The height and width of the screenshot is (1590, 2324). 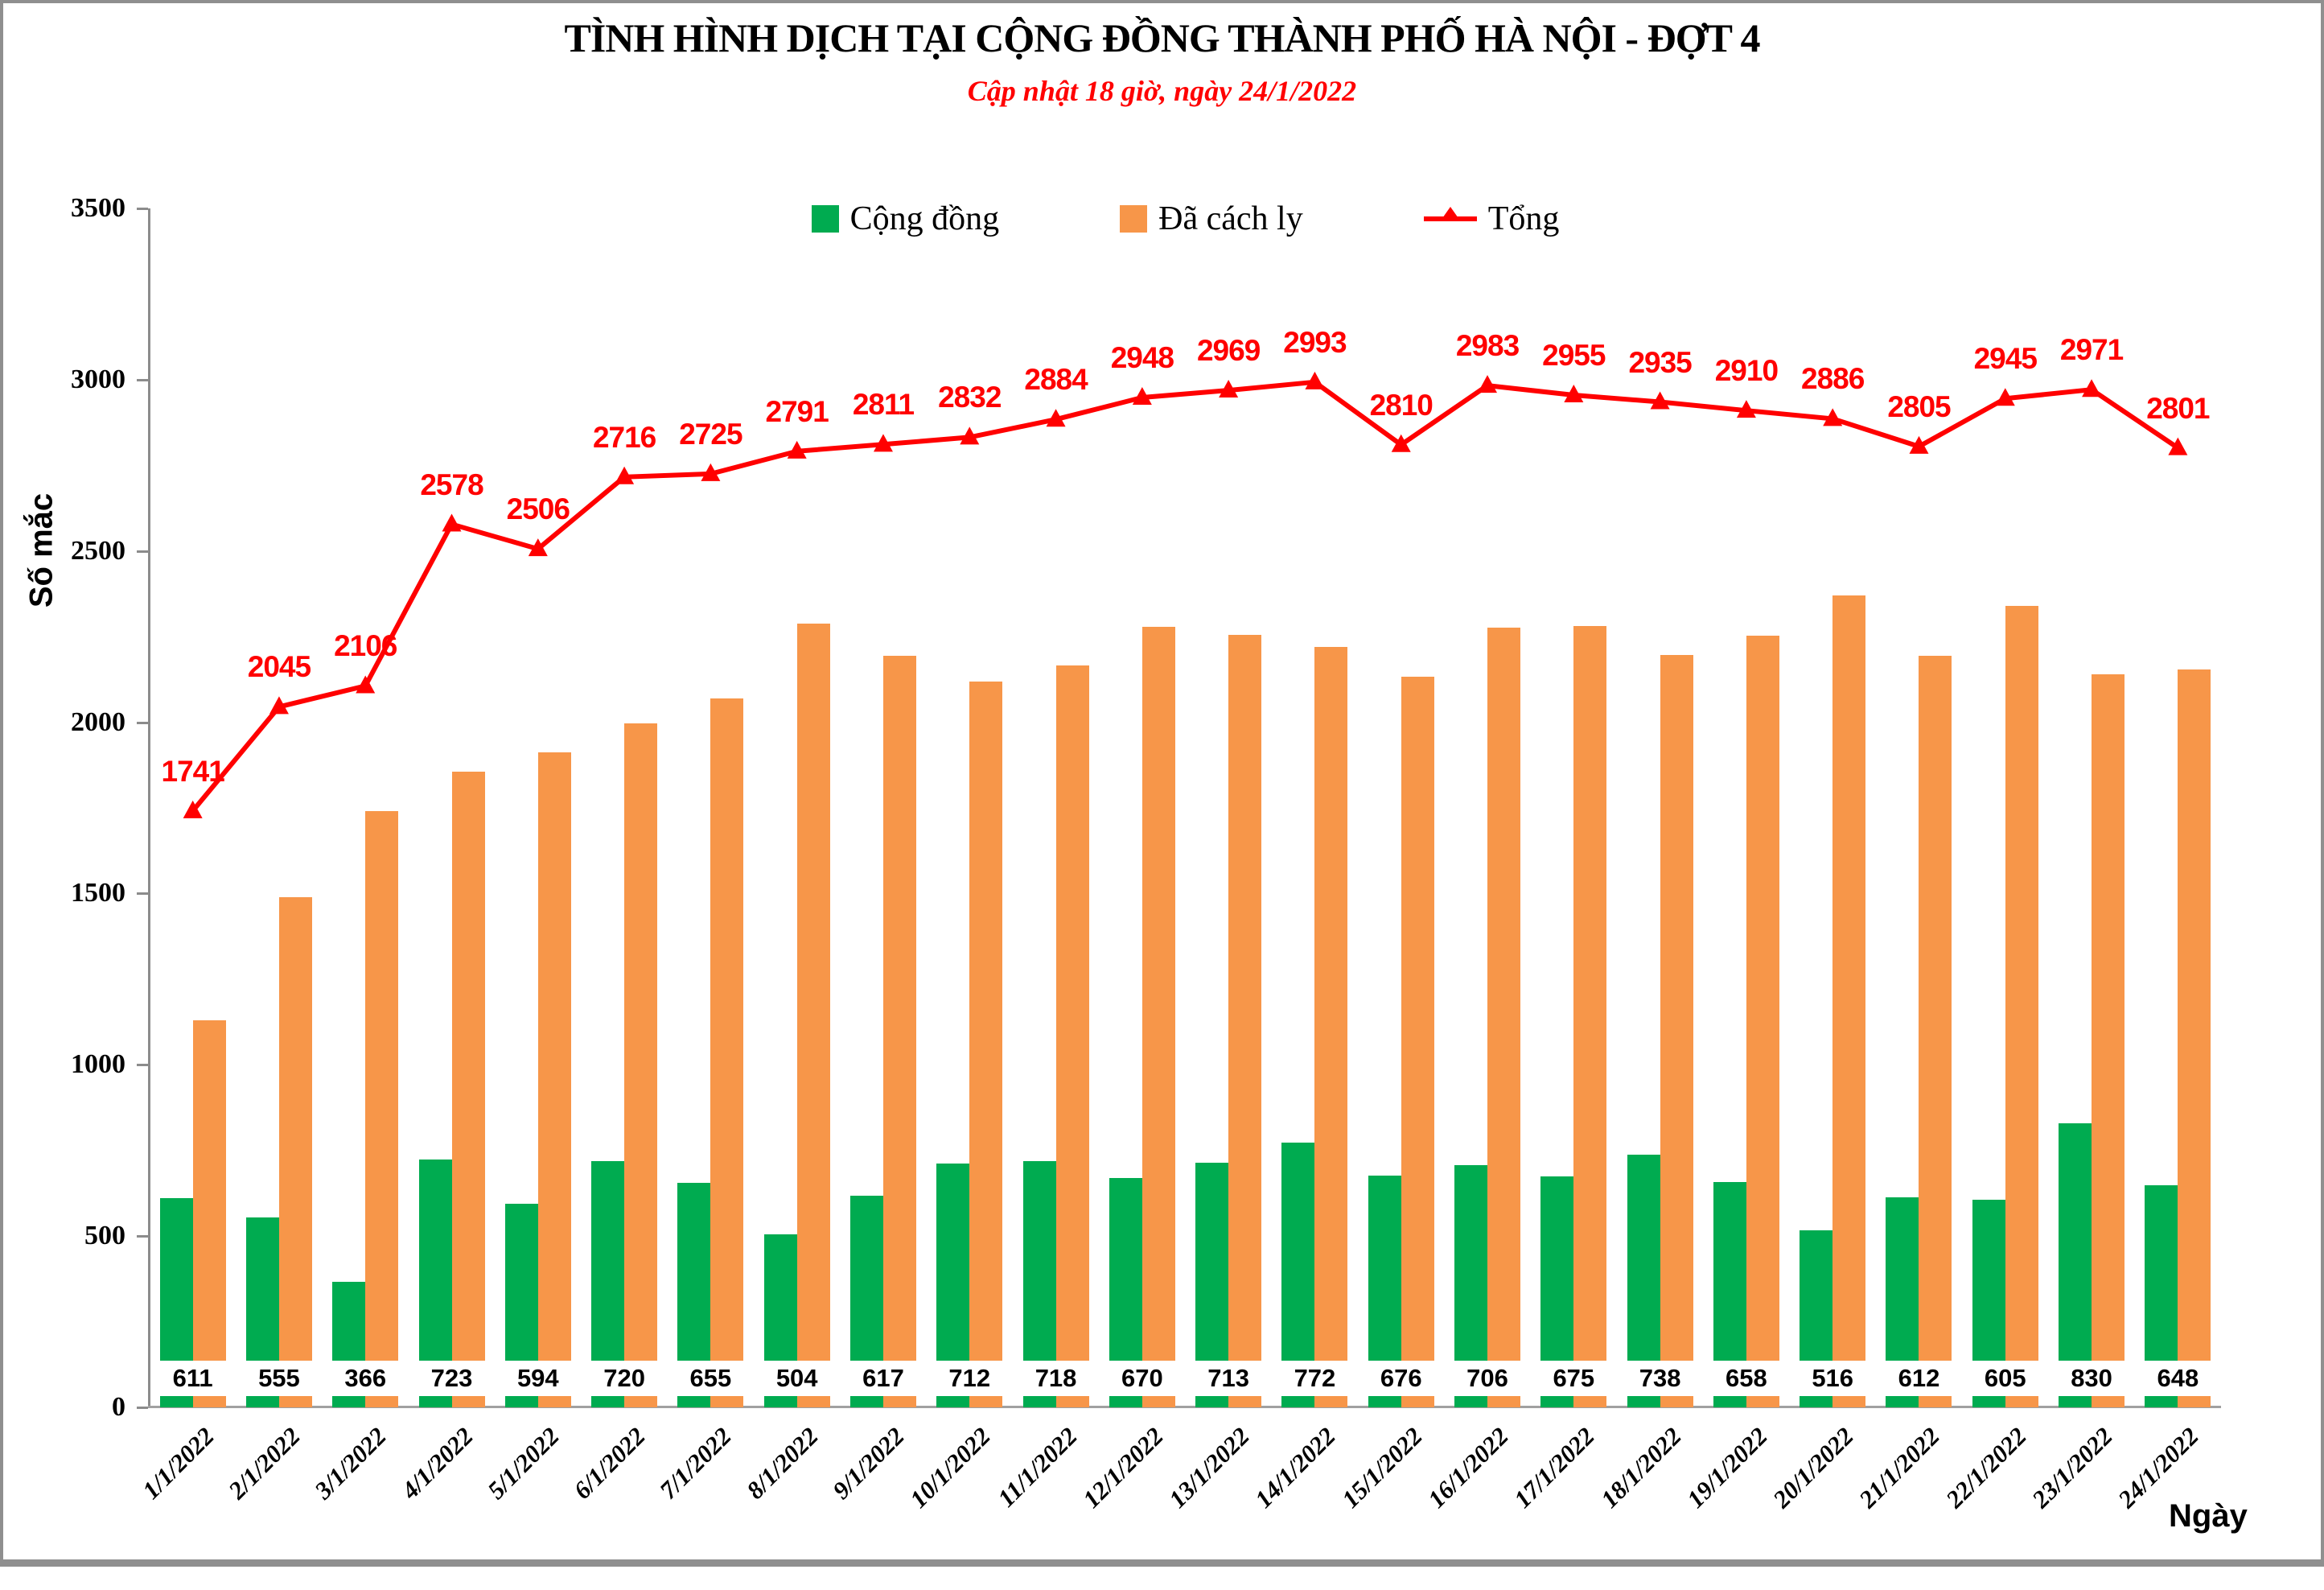 I want to click on x-tick-label: 20/1/2022, so click(x=1813, y=1468).